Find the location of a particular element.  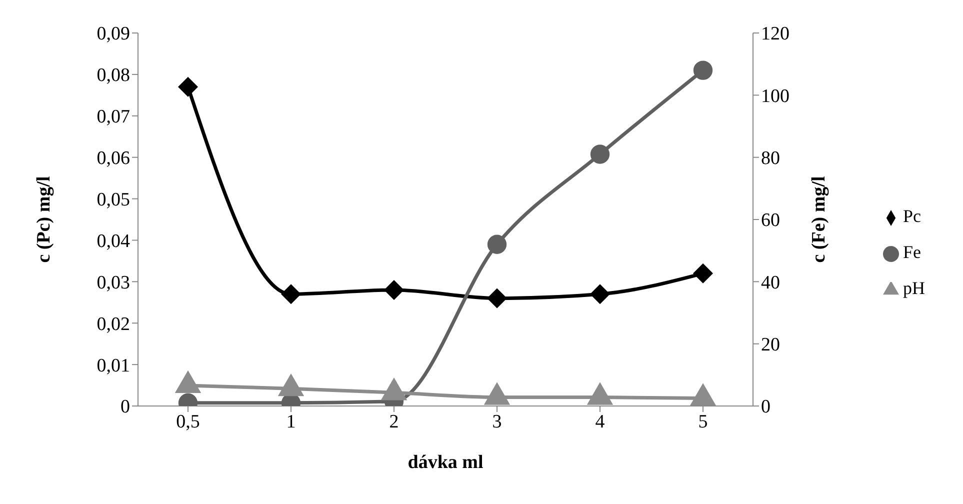

y-tick-label: 0,02 is located at coordinates (113, 324).